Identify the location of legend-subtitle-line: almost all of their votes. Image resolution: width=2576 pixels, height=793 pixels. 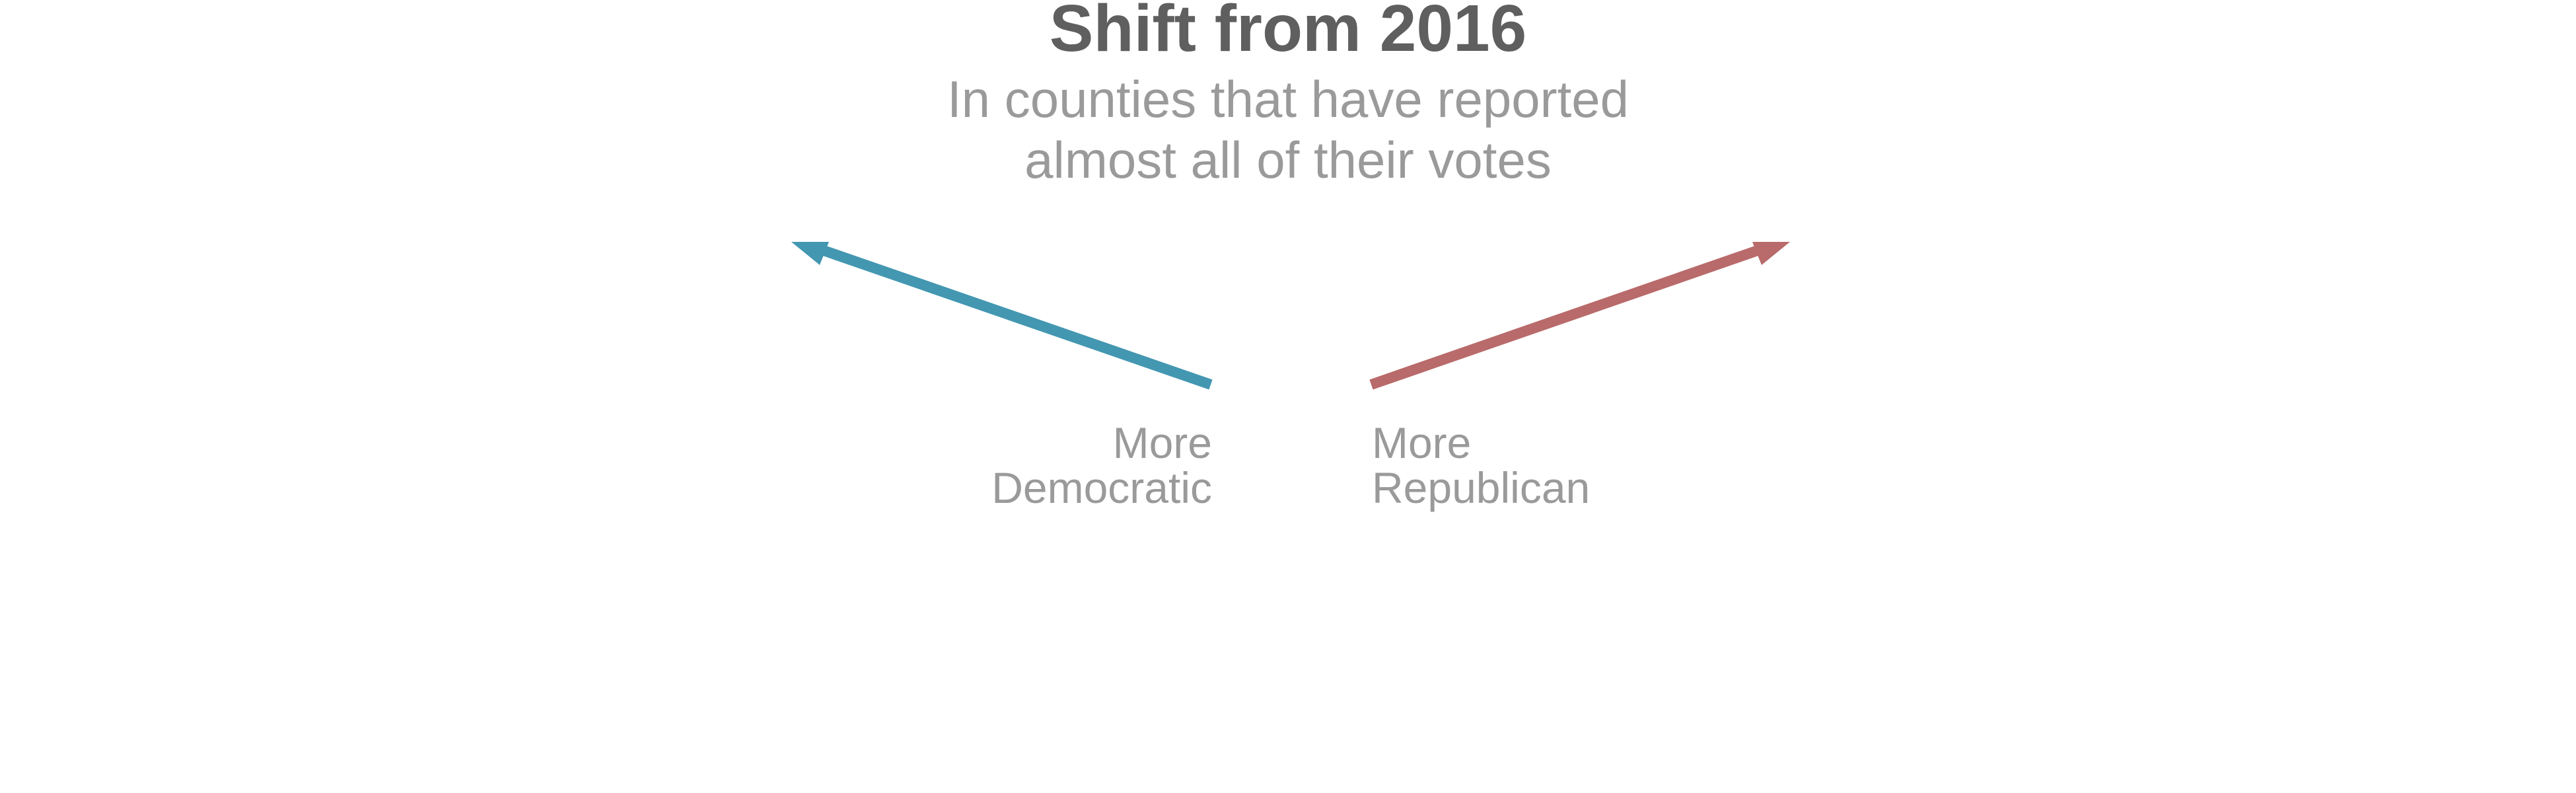
(1288, 160).